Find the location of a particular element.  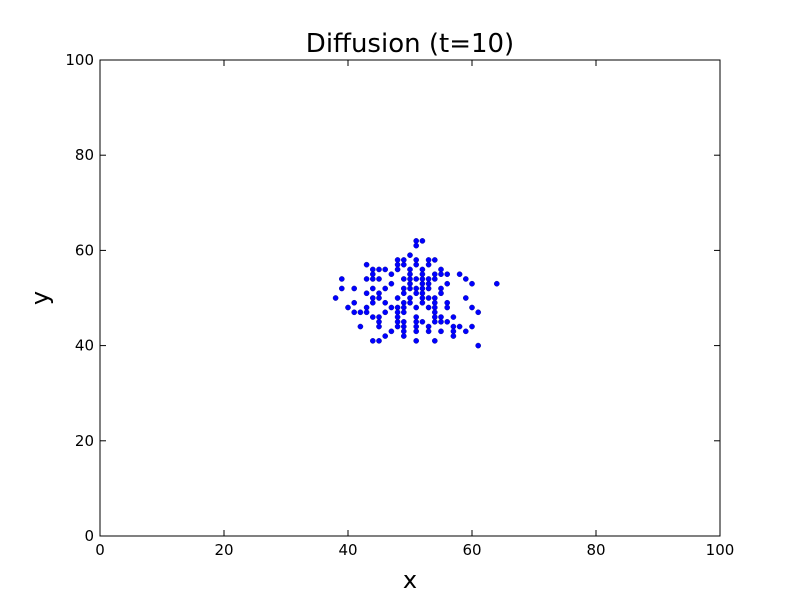

y-tick-label: 100 is located at coordinates (79, 60).